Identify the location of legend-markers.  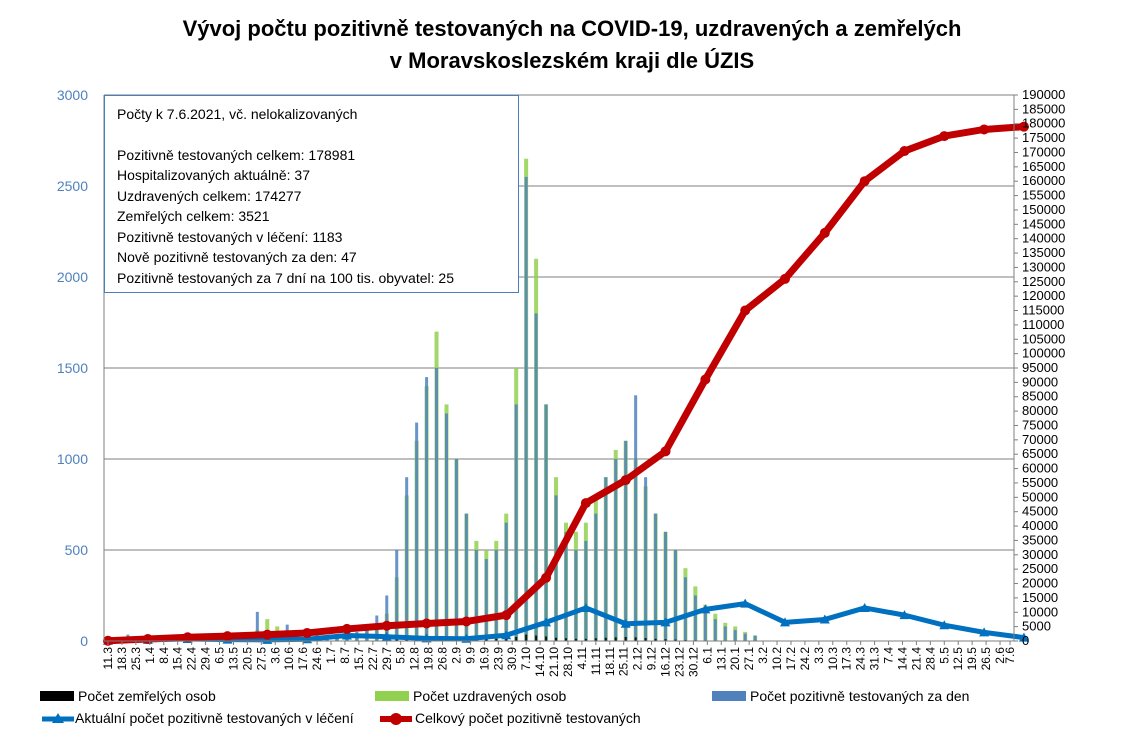
(227, 719).